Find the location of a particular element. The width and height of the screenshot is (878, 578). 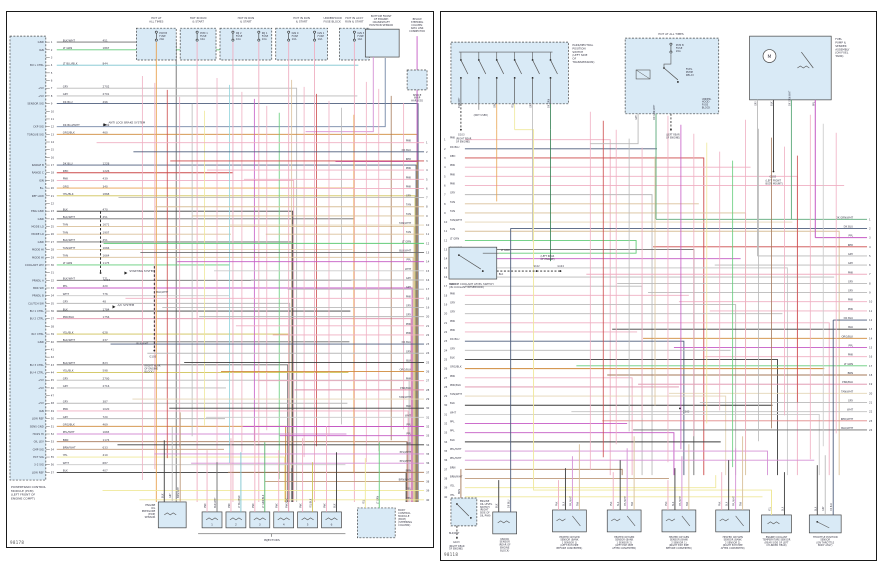

g103-location-label: (RIGHT REAR is located at coordinates (457, 546).